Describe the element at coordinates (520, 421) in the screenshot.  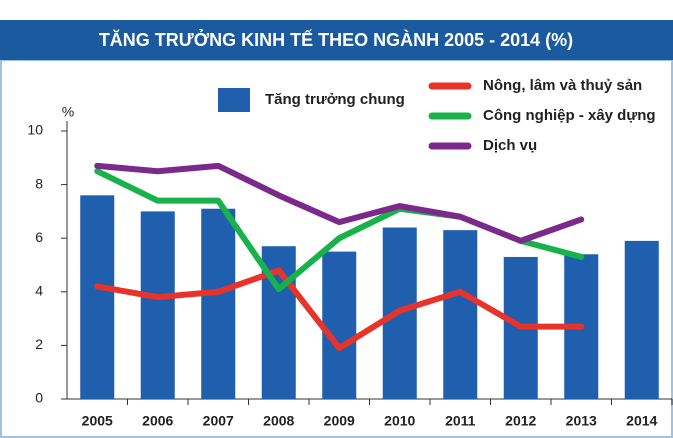
I see `x-tick-label: 2012` at that location.